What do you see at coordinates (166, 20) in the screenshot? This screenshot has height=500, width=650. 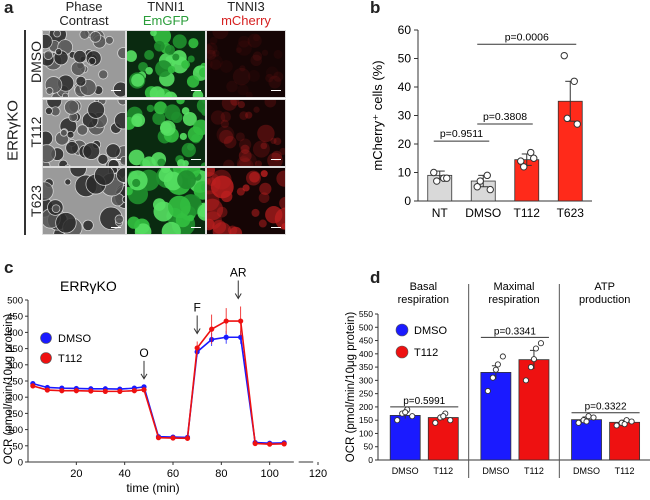 I see `column-header-tnni1-line2: EmGFP` at bounding box center [166, 20].